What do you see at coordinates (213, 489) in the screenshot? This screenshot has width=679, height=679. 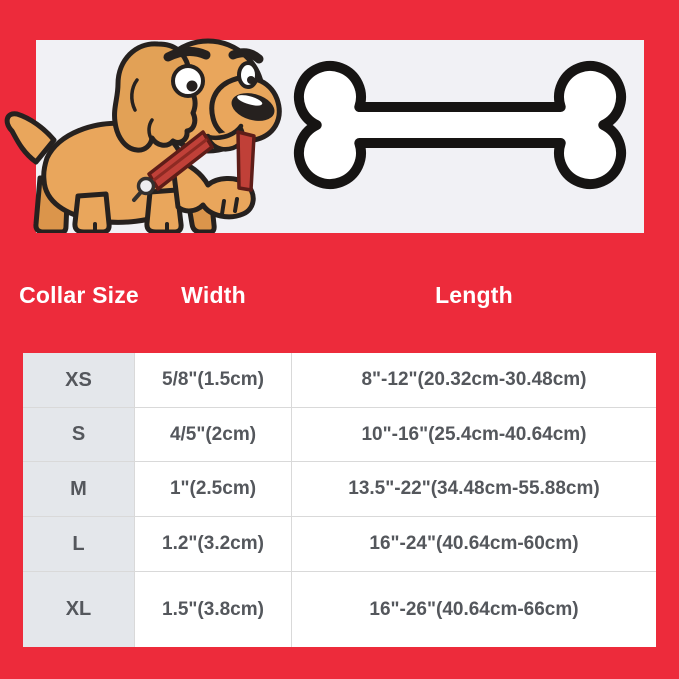 I see `cell-m-width: 1"(2.5cm)` at bounding box center [213, 489].